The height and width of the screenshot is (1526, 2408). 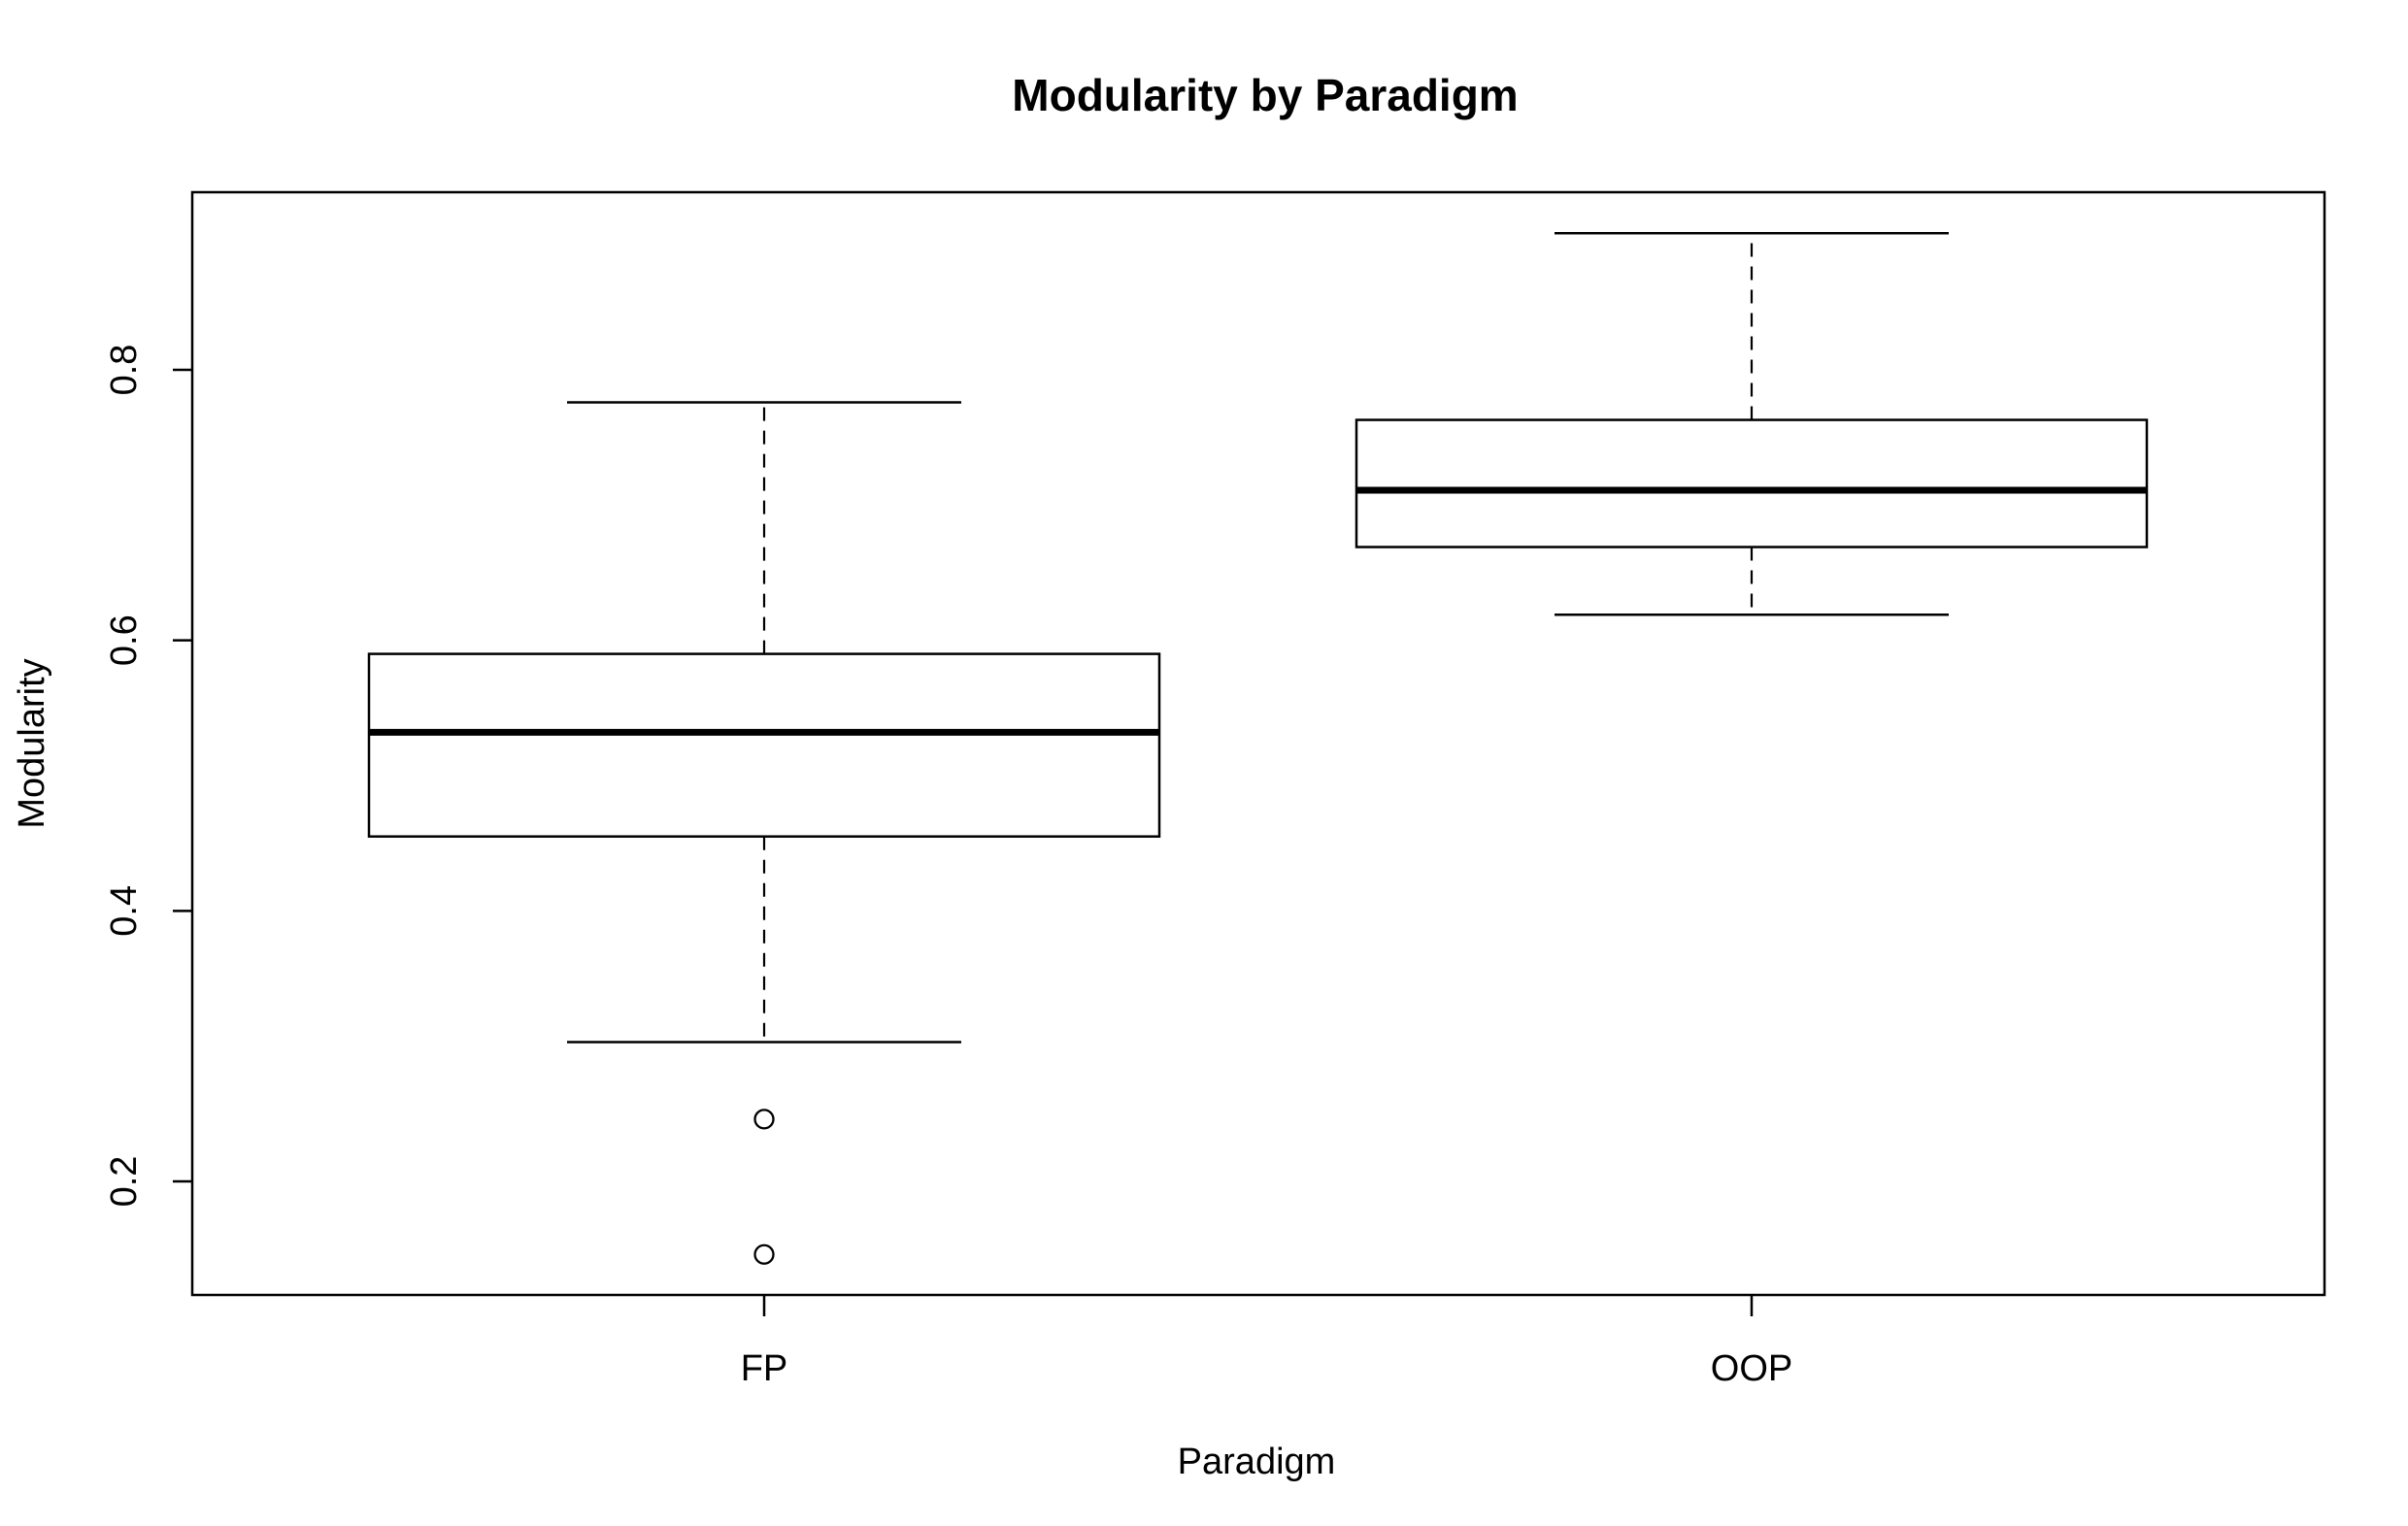 I want to click on y-tick-label: 0.2, so click(x=124, y=1182).